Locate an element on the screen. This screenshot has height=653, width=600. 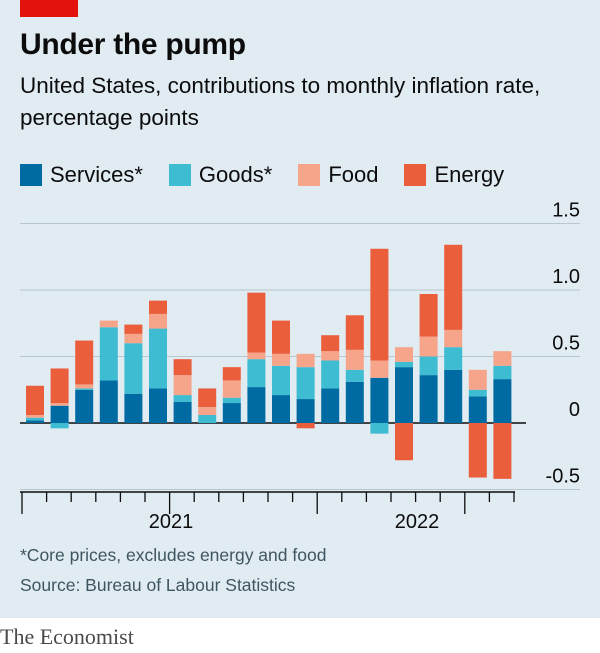
footnote: *Core prices, excludes energy and food is located at coordinates (173, 555).